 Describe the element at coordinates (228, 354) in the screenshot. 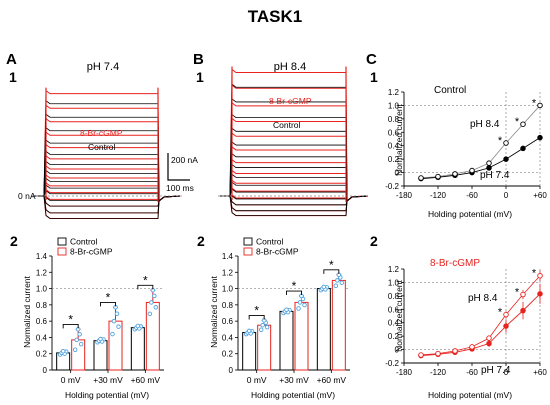

I see `b2-plot-y-tick-label: 0.2` at that location.